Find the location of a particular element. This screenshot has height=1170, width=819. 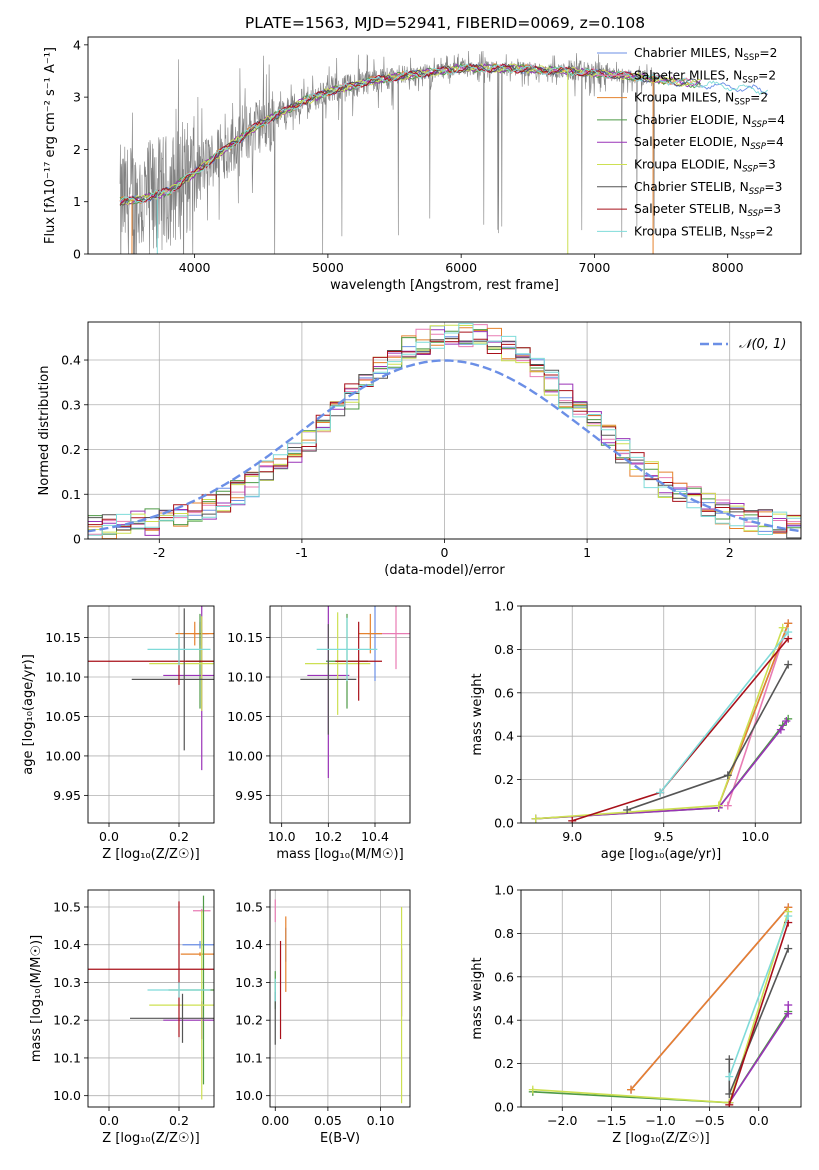

legend-label-chabrier-miles: Chabrier MILES, NSSP=2 is located at coordinates (705, 54).